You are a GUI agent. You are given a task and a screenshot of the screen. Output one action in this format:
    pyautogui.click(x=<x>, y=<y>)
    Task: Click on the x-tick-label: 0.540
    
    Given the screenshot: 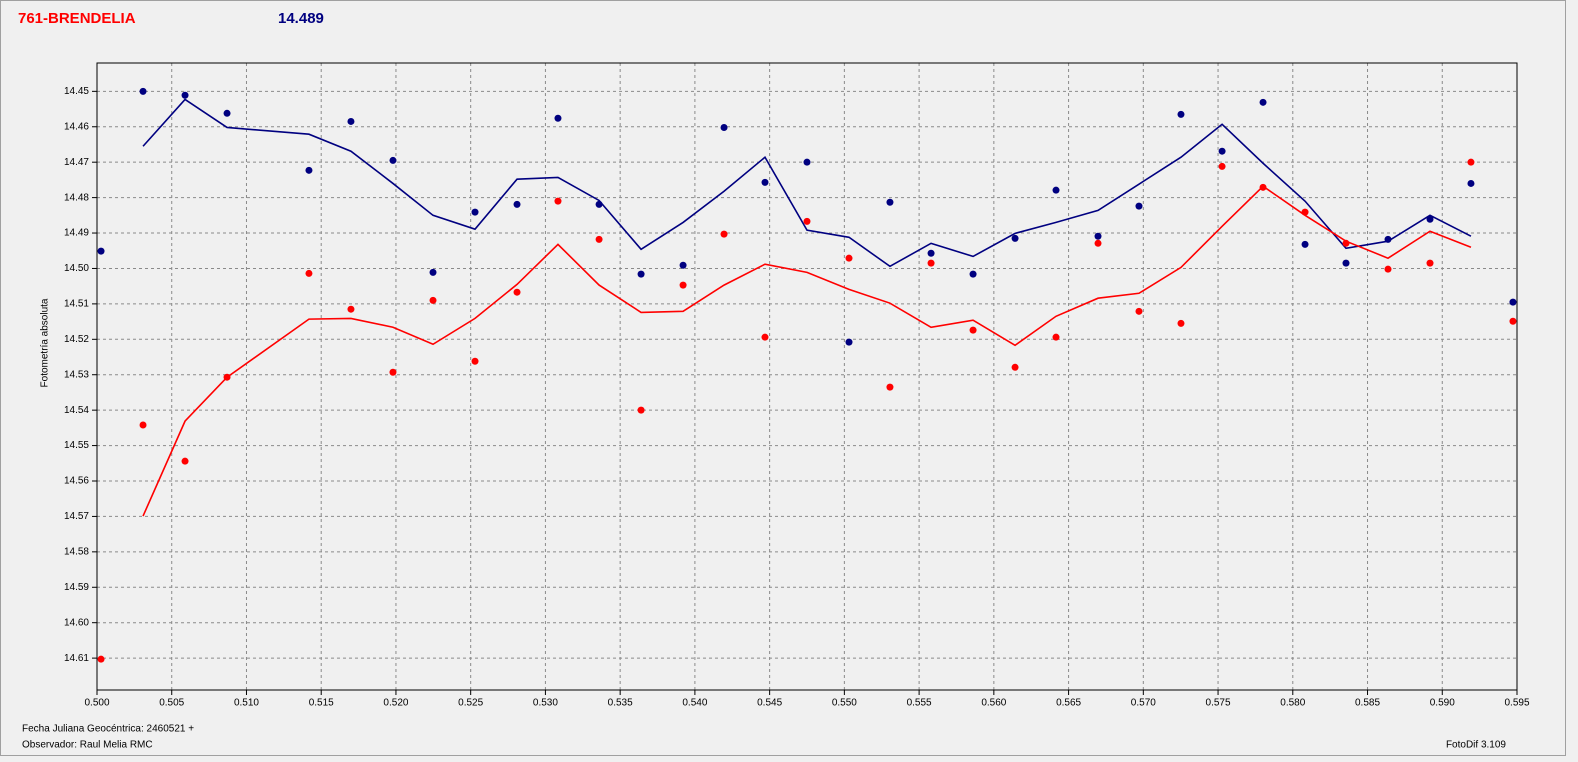 What is the action you would take?
    pyautogui.click(x=694, y=703)
    